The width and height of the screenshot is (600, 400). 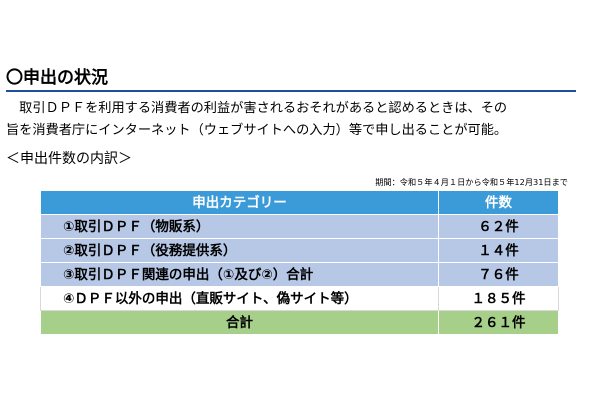 What do you see at coordinates (498, 322) in the screenshot?
I see `total-count: ２６１件` at bounding box center [498, 322].